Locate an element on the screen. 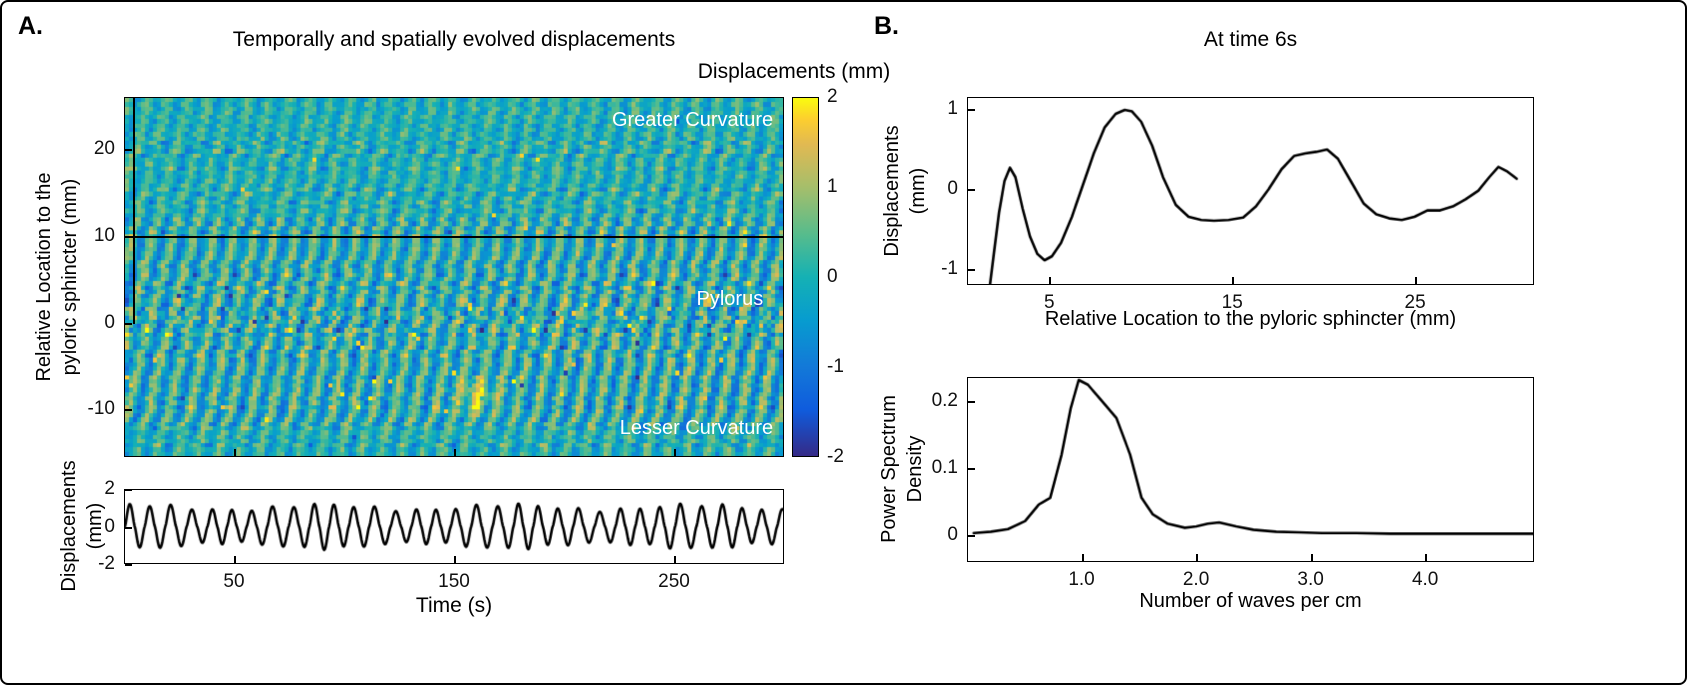 The image size is (1687, 685). panel-b-title: At time 6s is located at coordinates (1250, 39).